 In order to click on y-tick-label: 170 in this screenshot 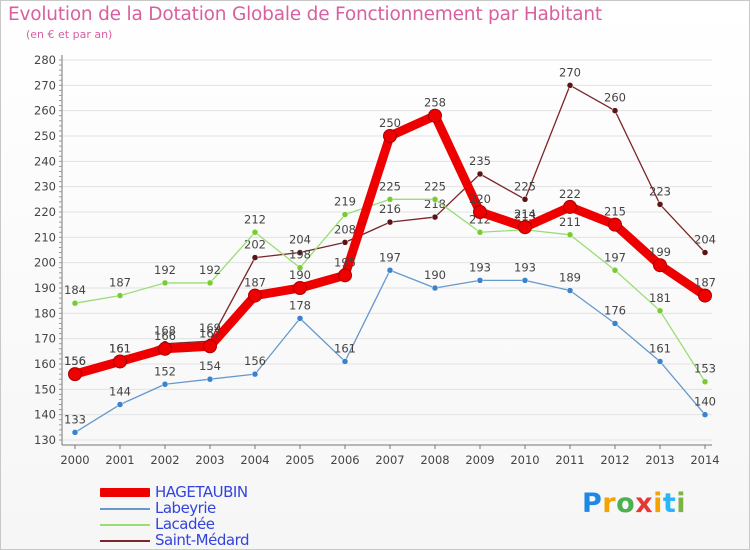, I will do `click(45, 339)`.